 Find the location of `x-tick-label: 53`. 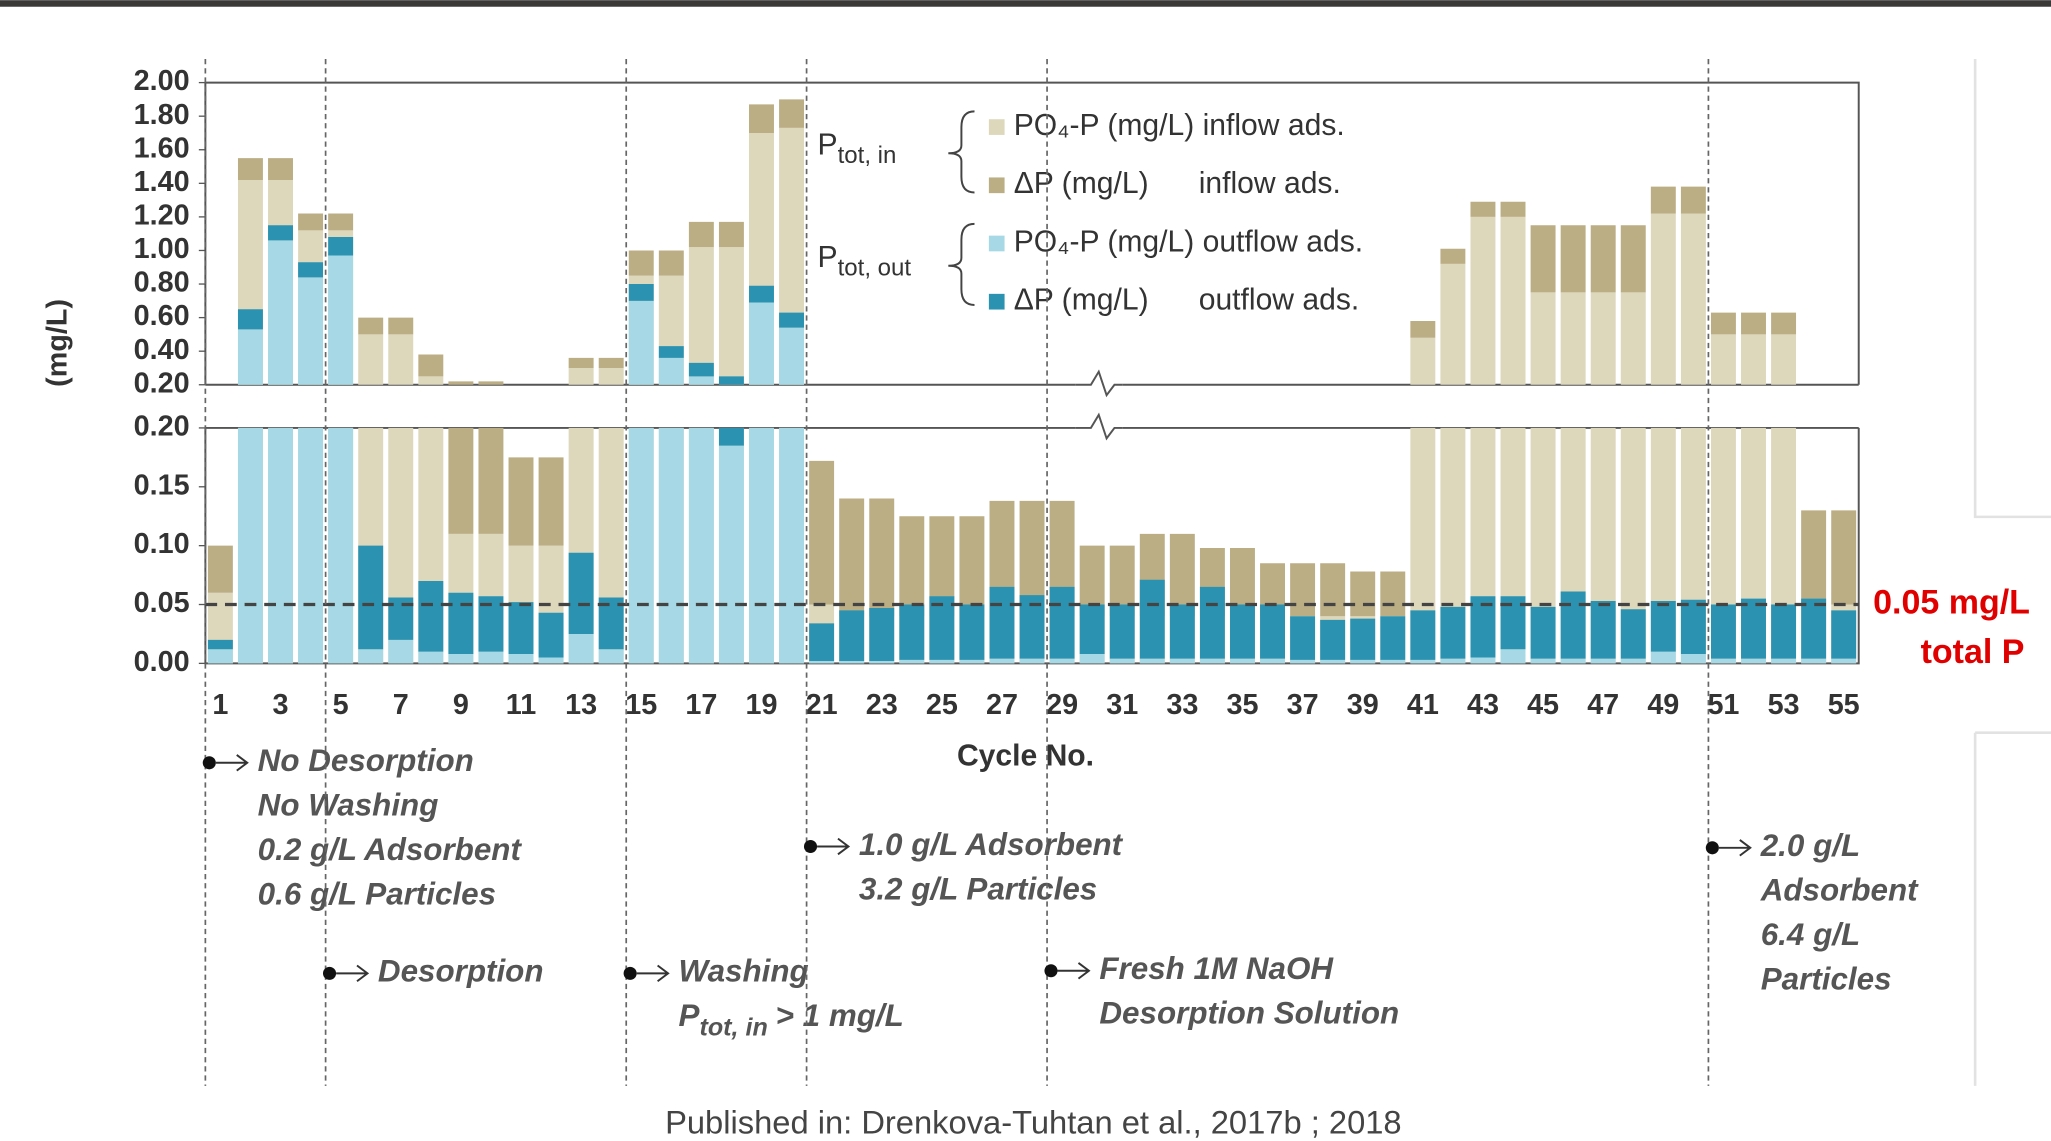

x-tick-label: 53 is located at coordinates (1784, 705).